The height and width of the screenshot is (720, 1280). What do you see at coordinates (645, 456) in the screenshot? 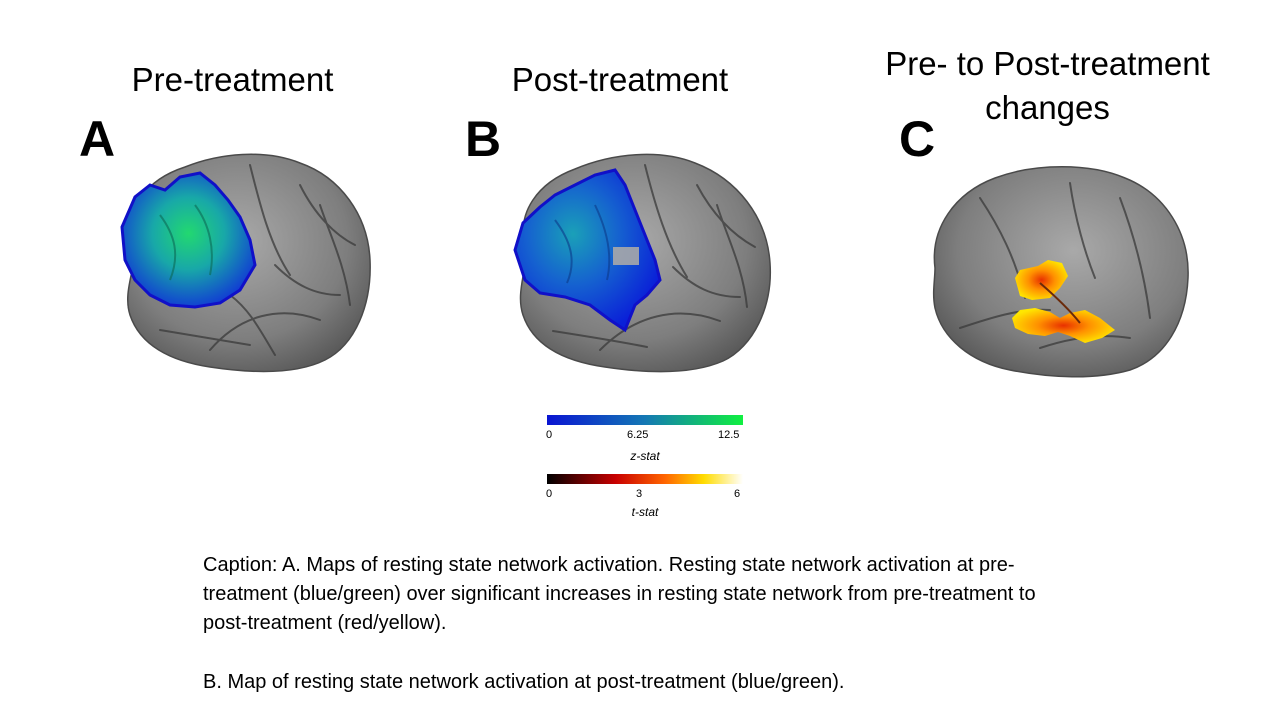
I see `z-stat-label: z-stat` at bounding box center [645, 456].